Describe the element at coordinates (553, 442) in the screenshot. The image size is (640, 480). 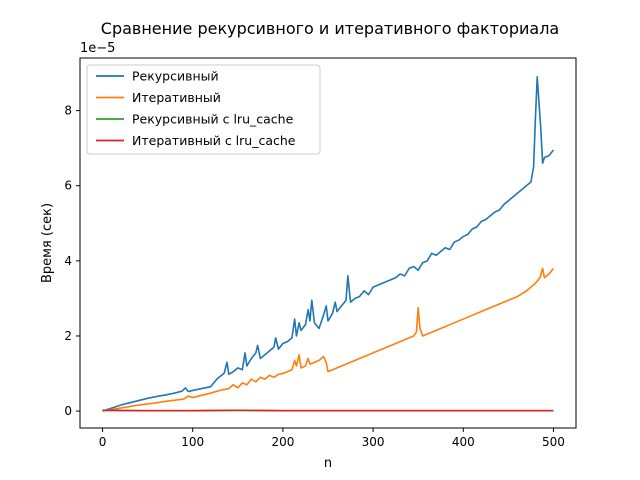
I see `x-tick-label: 500` at that location.